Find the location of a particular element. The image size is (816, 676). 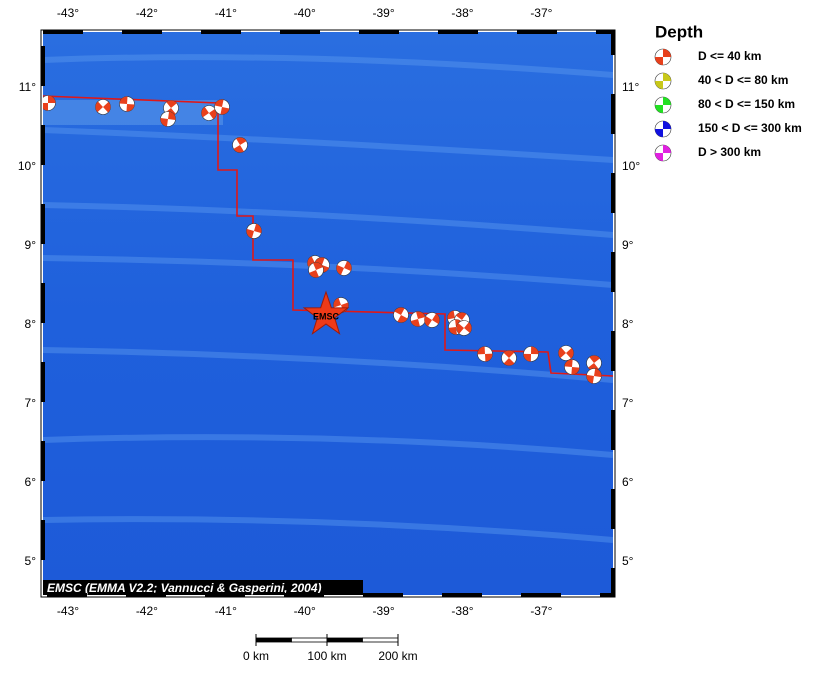

x-label-bottom: -39° is located at coordinates (384, 611).